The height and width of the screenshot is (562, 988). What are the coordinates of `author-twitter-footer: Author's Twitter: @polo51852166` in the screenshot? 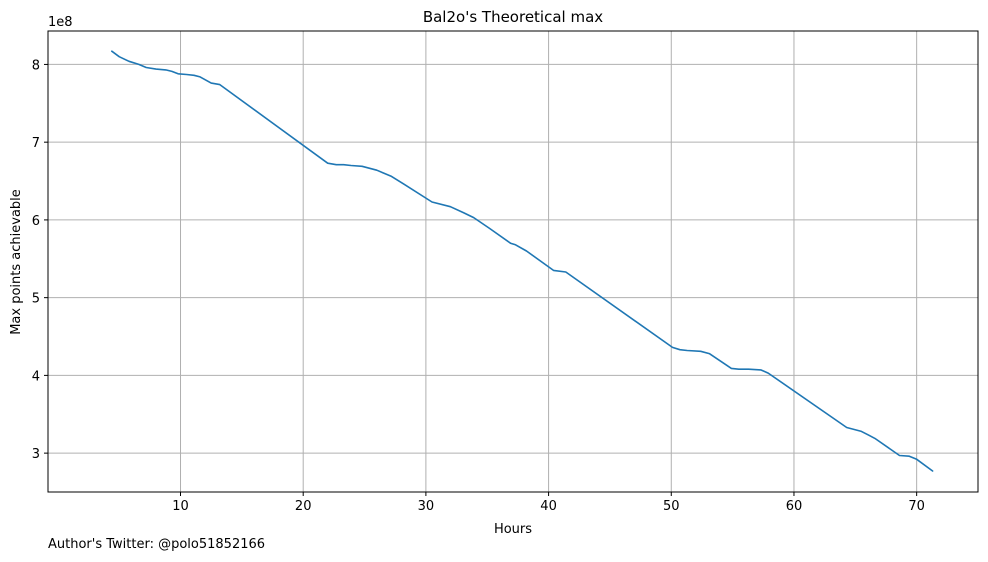 It's located at (157, 544).